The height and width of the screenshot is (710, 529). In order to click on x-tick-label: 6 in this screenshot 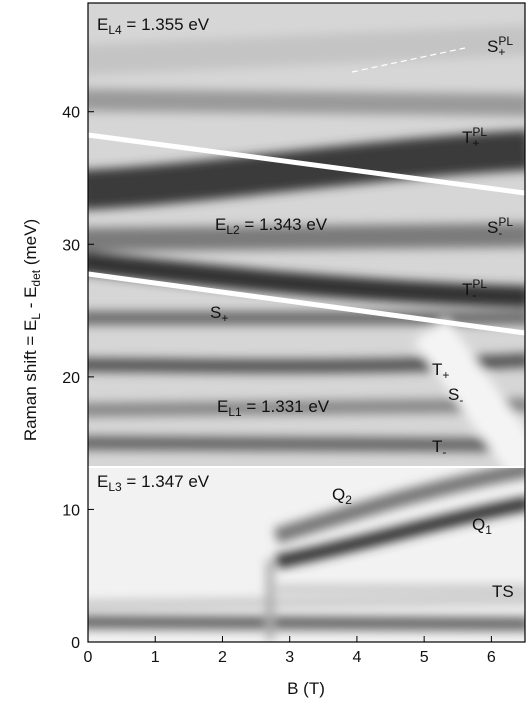, I will do `click(491, 657)`.